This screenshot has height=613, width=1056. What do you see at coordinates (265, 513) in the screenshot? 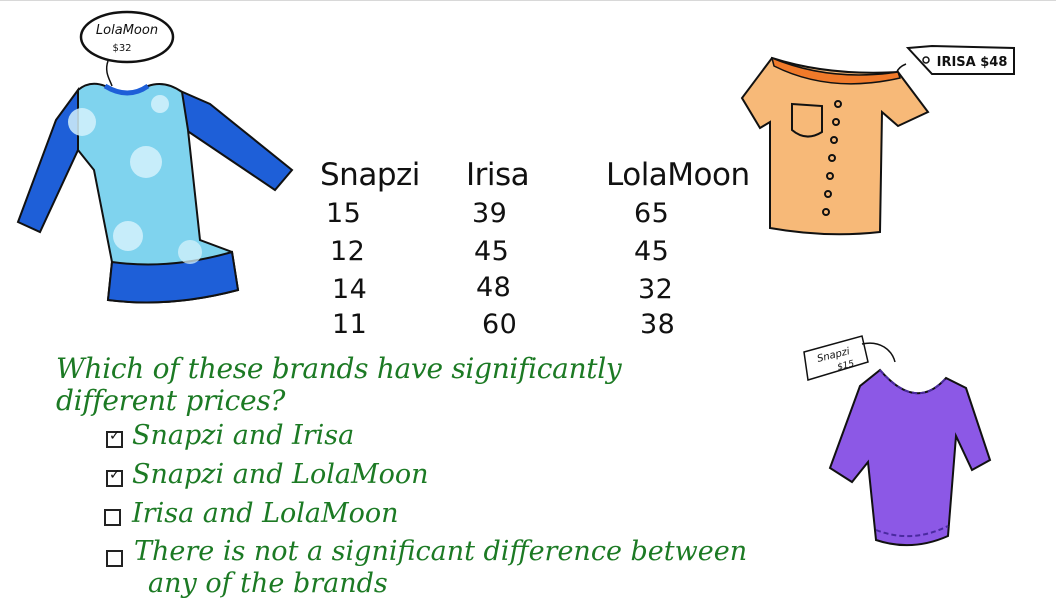
I see `option-label: Irisa and LolaMoon` at bounding box center [265, 513].